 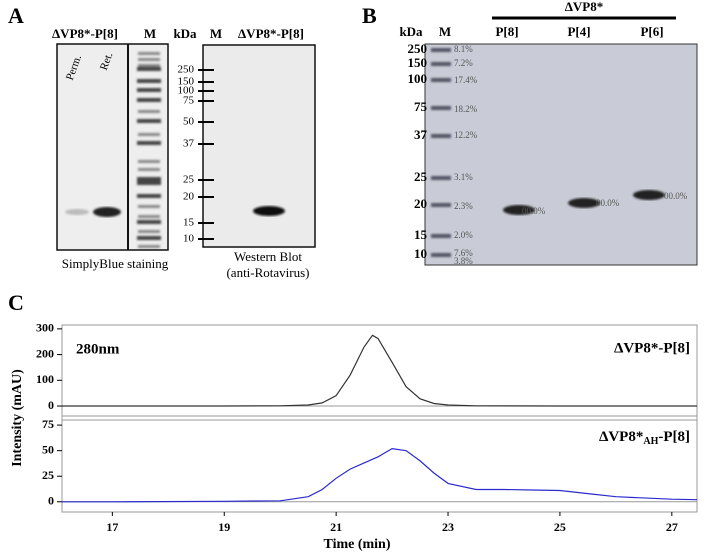 I want to click on marker-label: 250, so click(x=418, y=48).